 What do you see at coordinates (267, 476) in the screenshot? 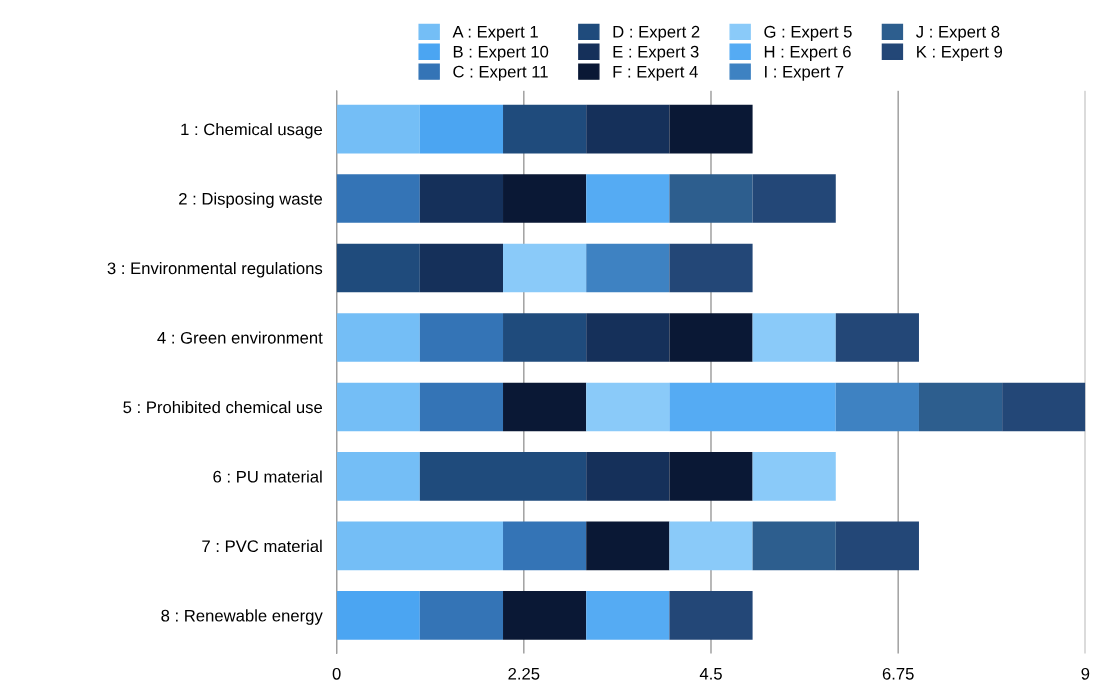
I see `y-tick-label: 6 : PU material` at bounding box center [267, 476].